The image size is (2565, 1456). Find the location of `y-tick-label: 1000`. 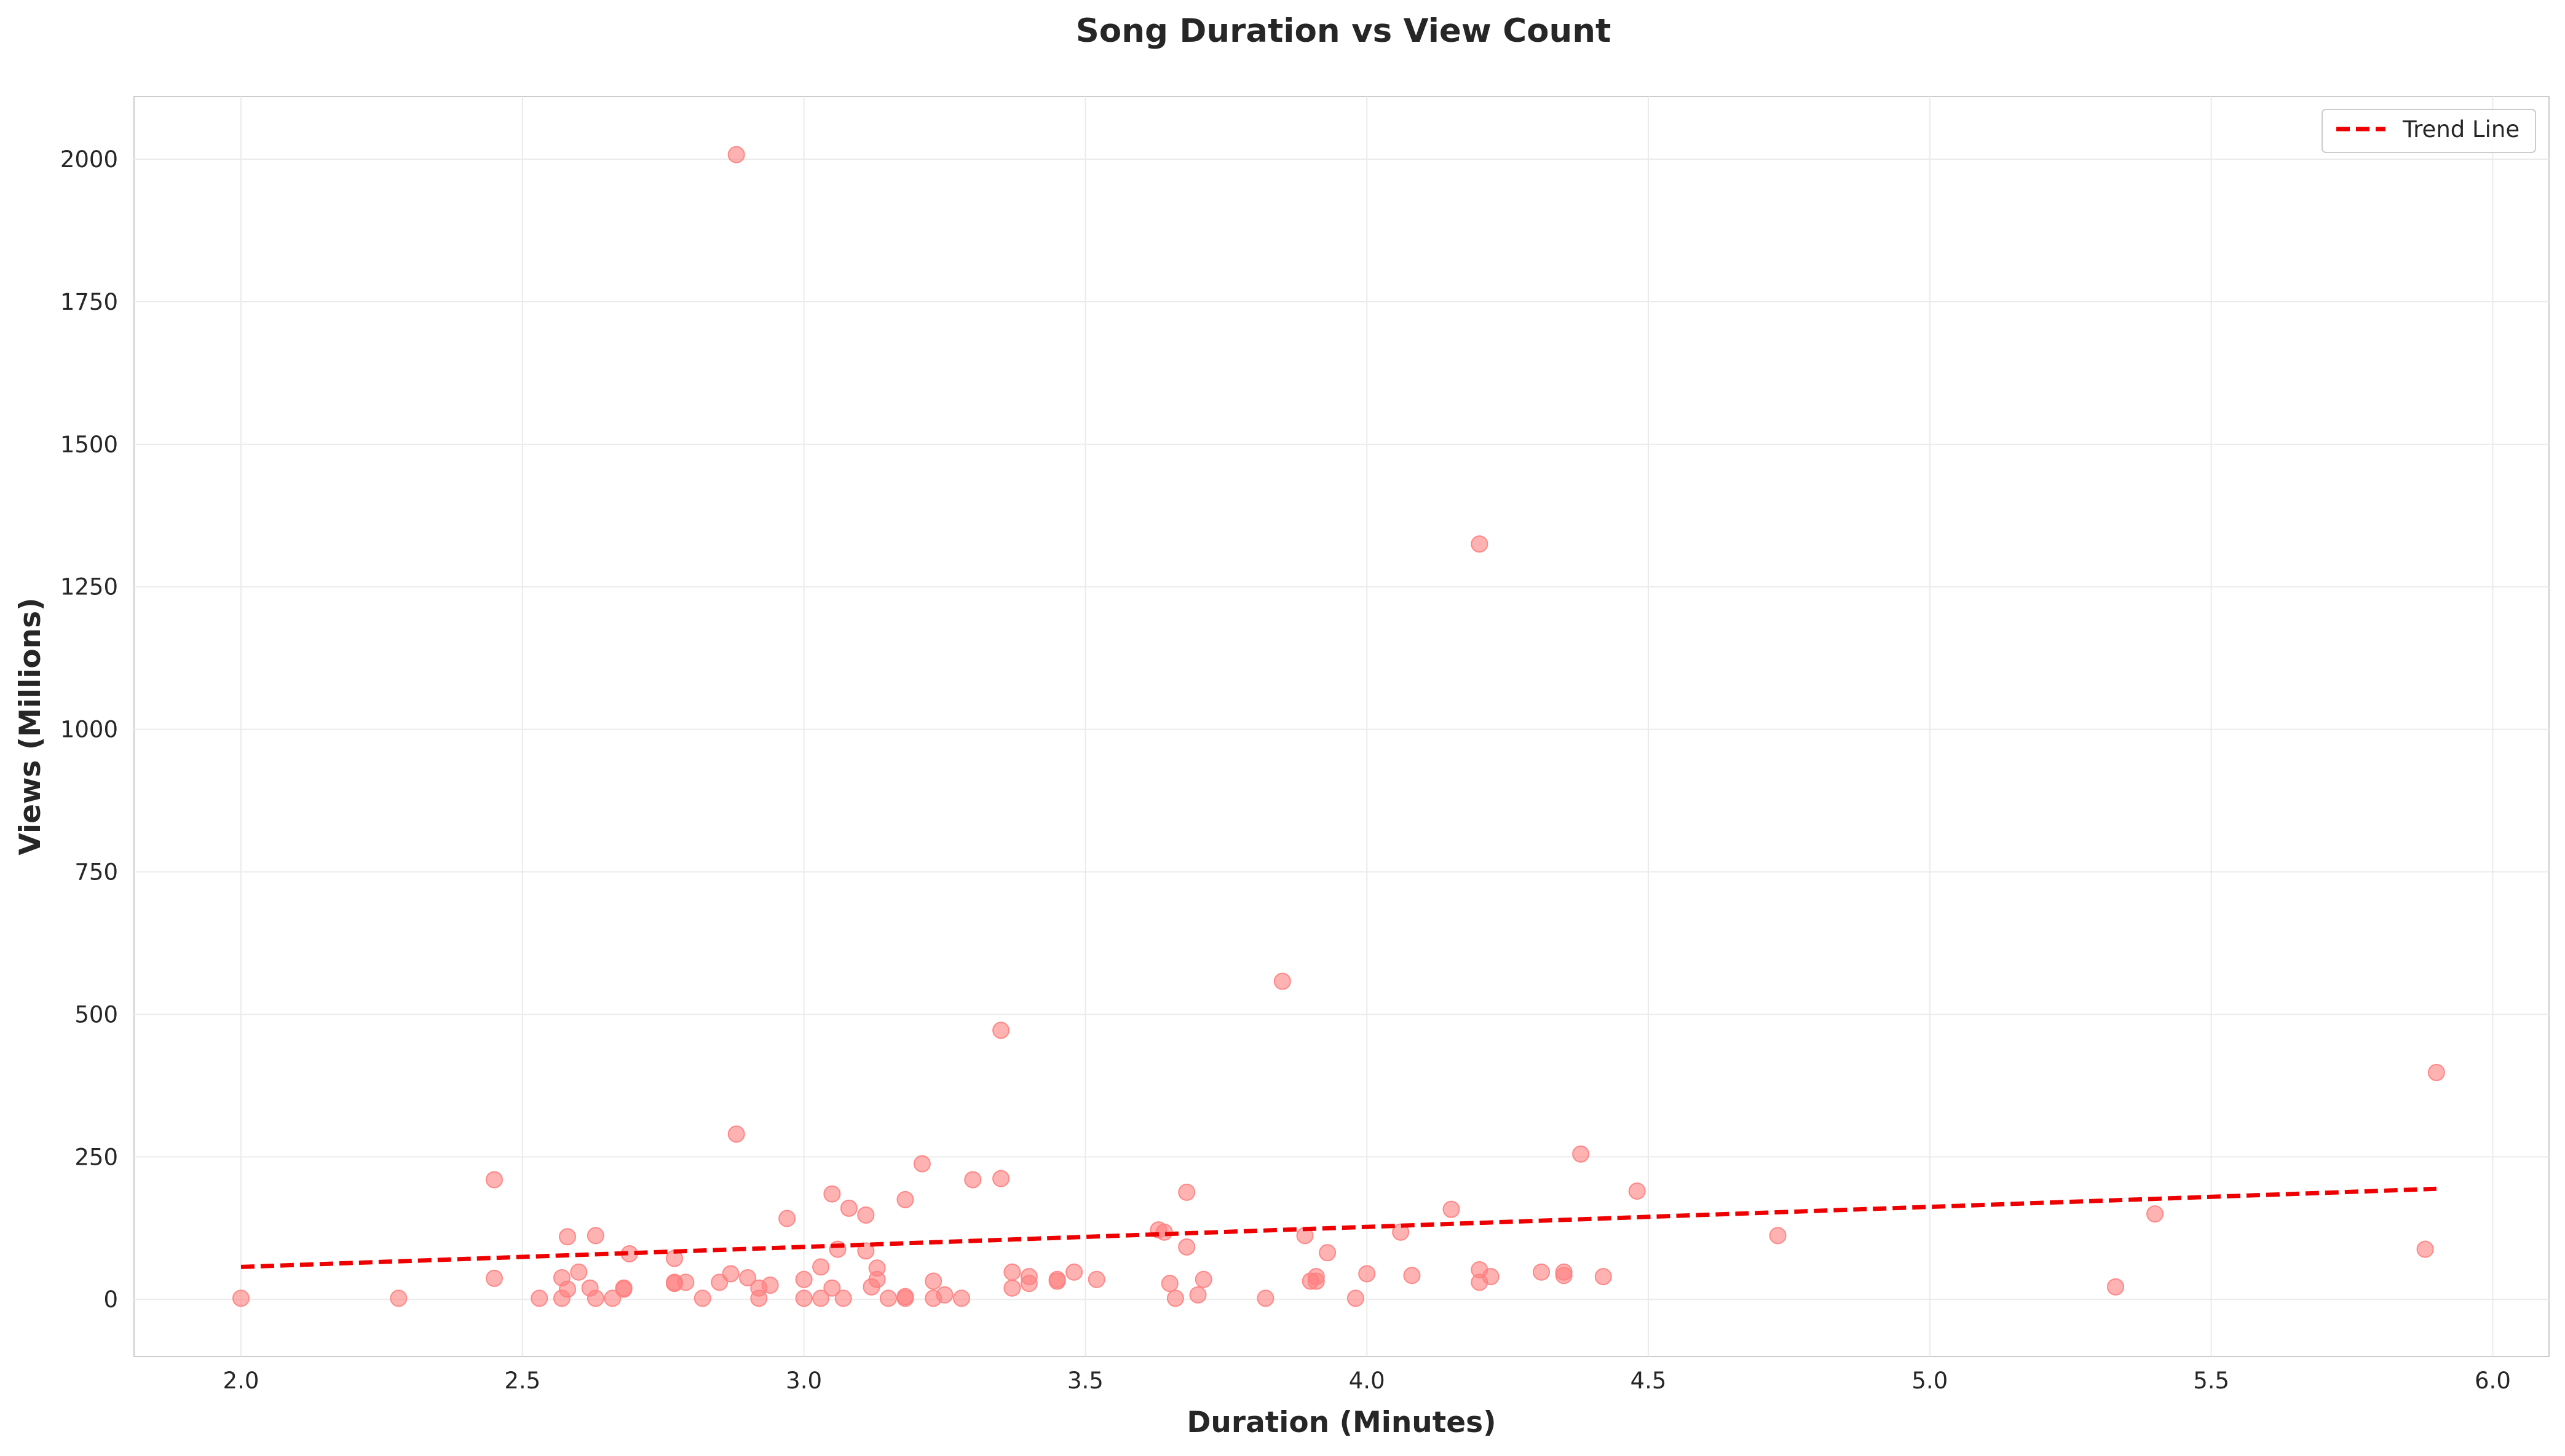

y-tick-label: 1000 is located at coordinates (89, 730).